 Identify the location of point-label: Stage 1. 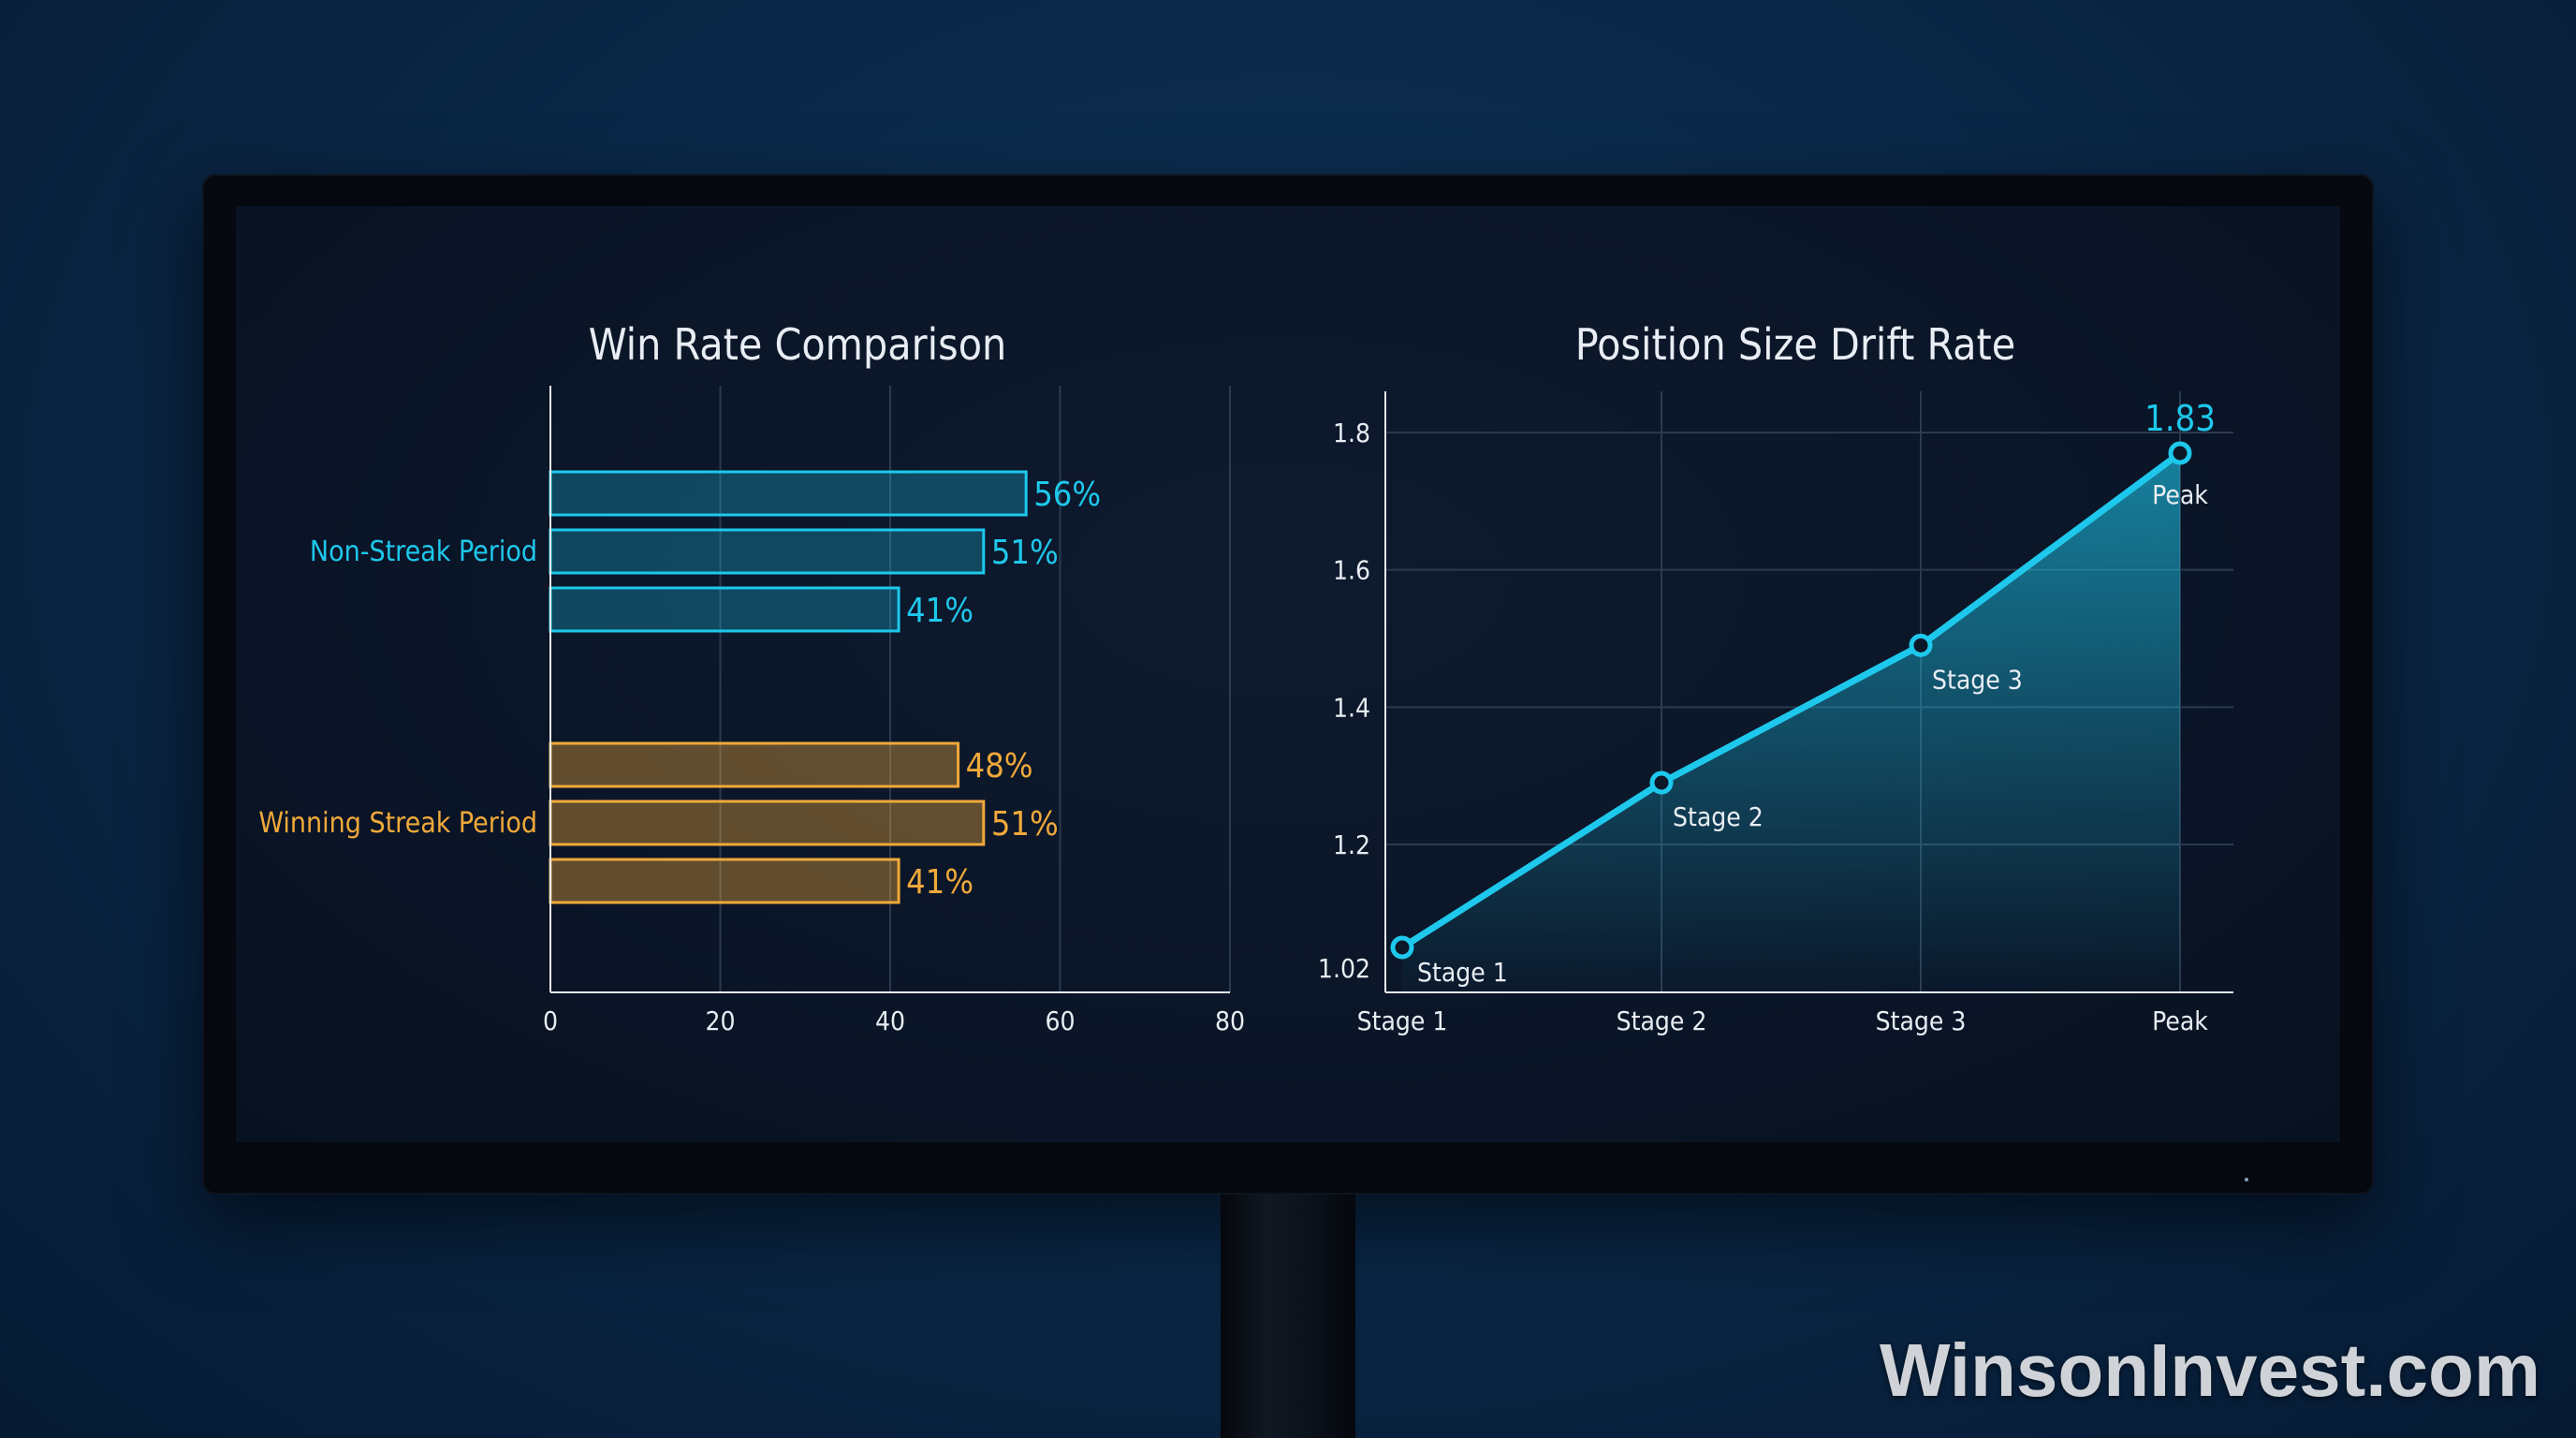
(1462, 972).